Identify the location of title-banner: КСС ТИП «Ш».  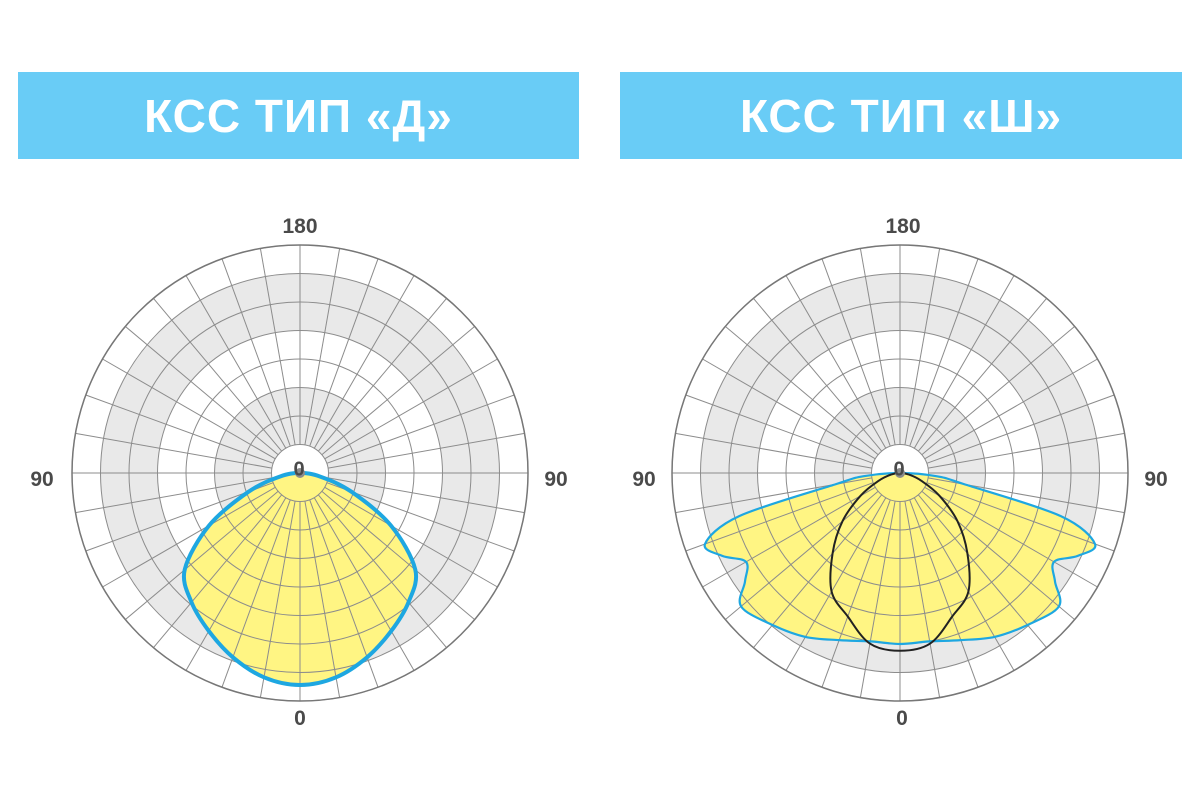
(901, 115).